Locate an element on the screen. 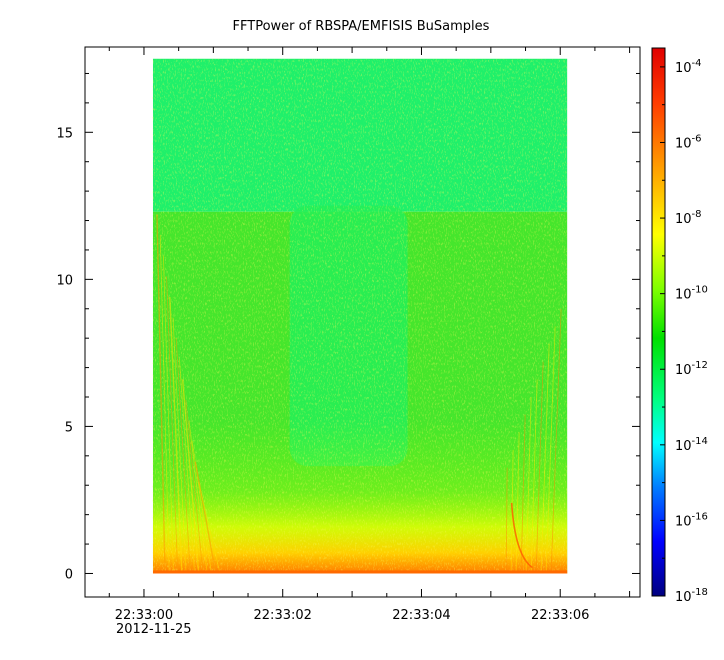 Image resolution: width=724 pixels, height=660 pixels. colorbar-tick-label: 10⁻¹⁴ is located at coordinates (691, 445).